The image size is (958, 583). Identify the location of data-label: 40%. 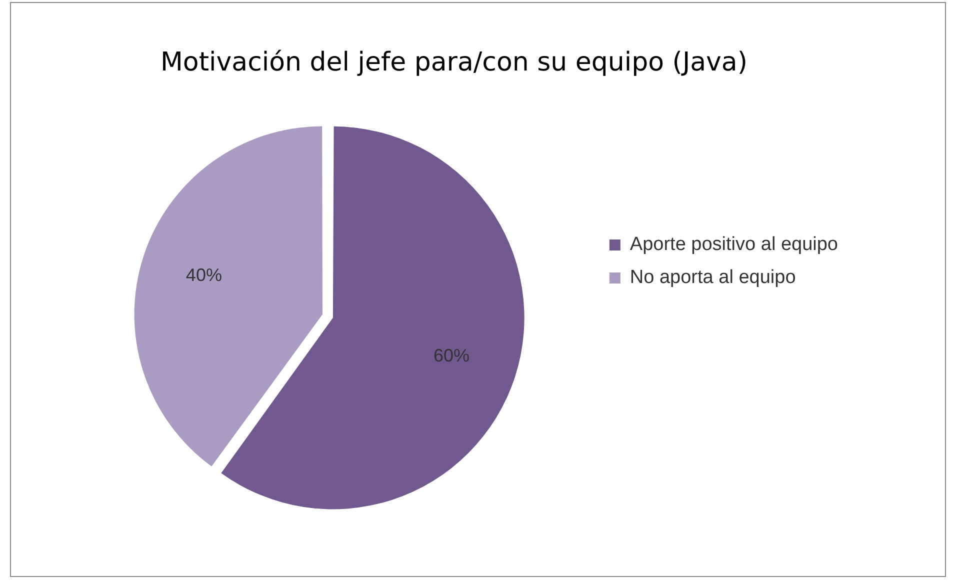
(204, 274).